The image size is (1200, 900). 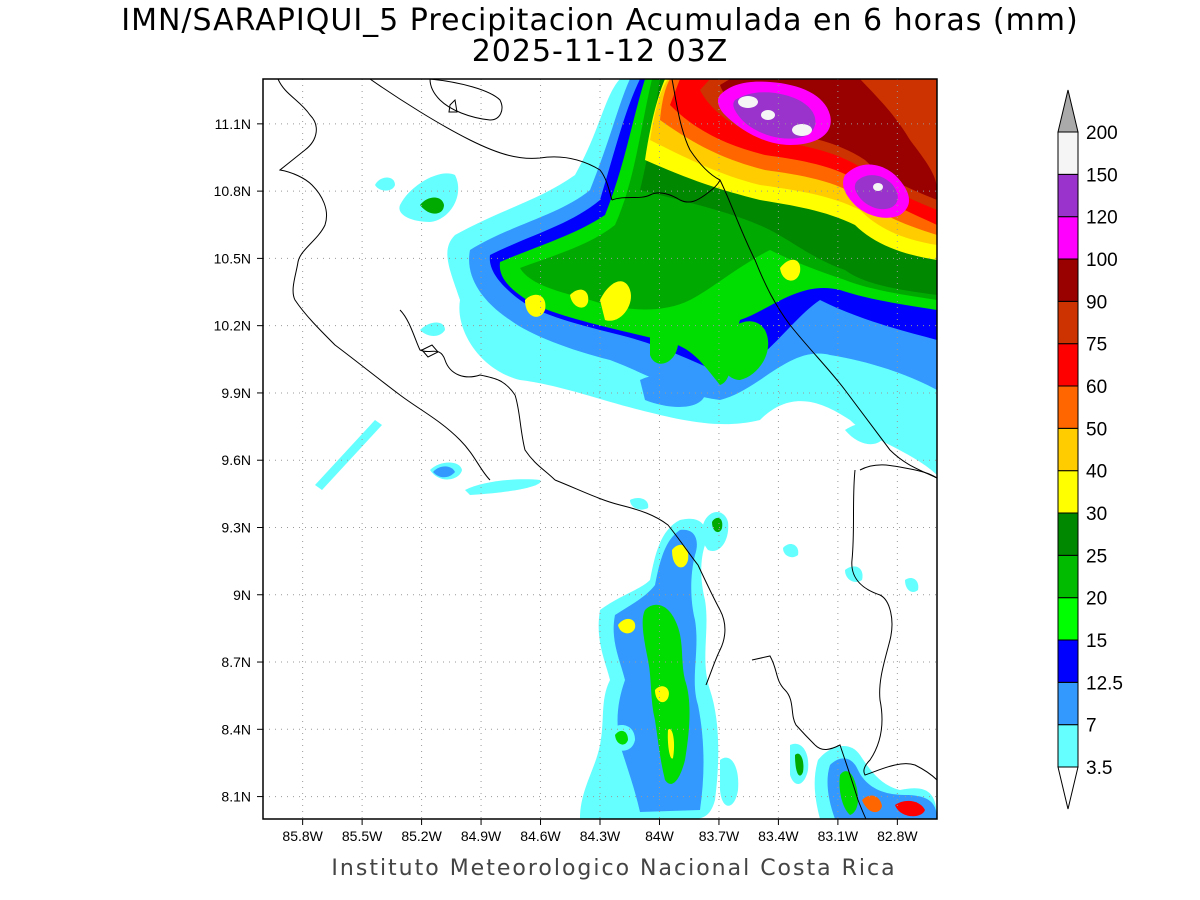 What do you see at coordinates (236, 729) in the screenshot?
I see `y-tick-label: 8.4N` at bounding box center [236, 729].